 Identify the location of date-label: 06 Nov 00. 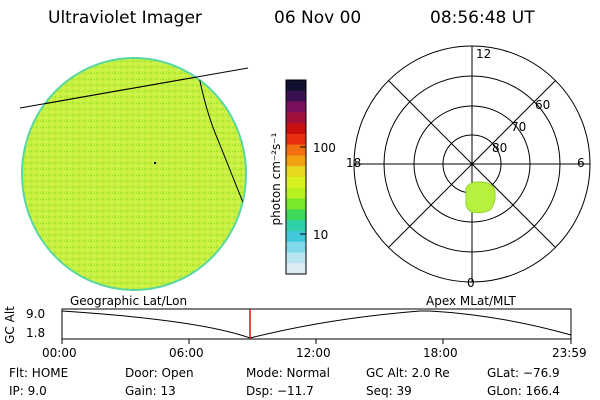
(318, 18).